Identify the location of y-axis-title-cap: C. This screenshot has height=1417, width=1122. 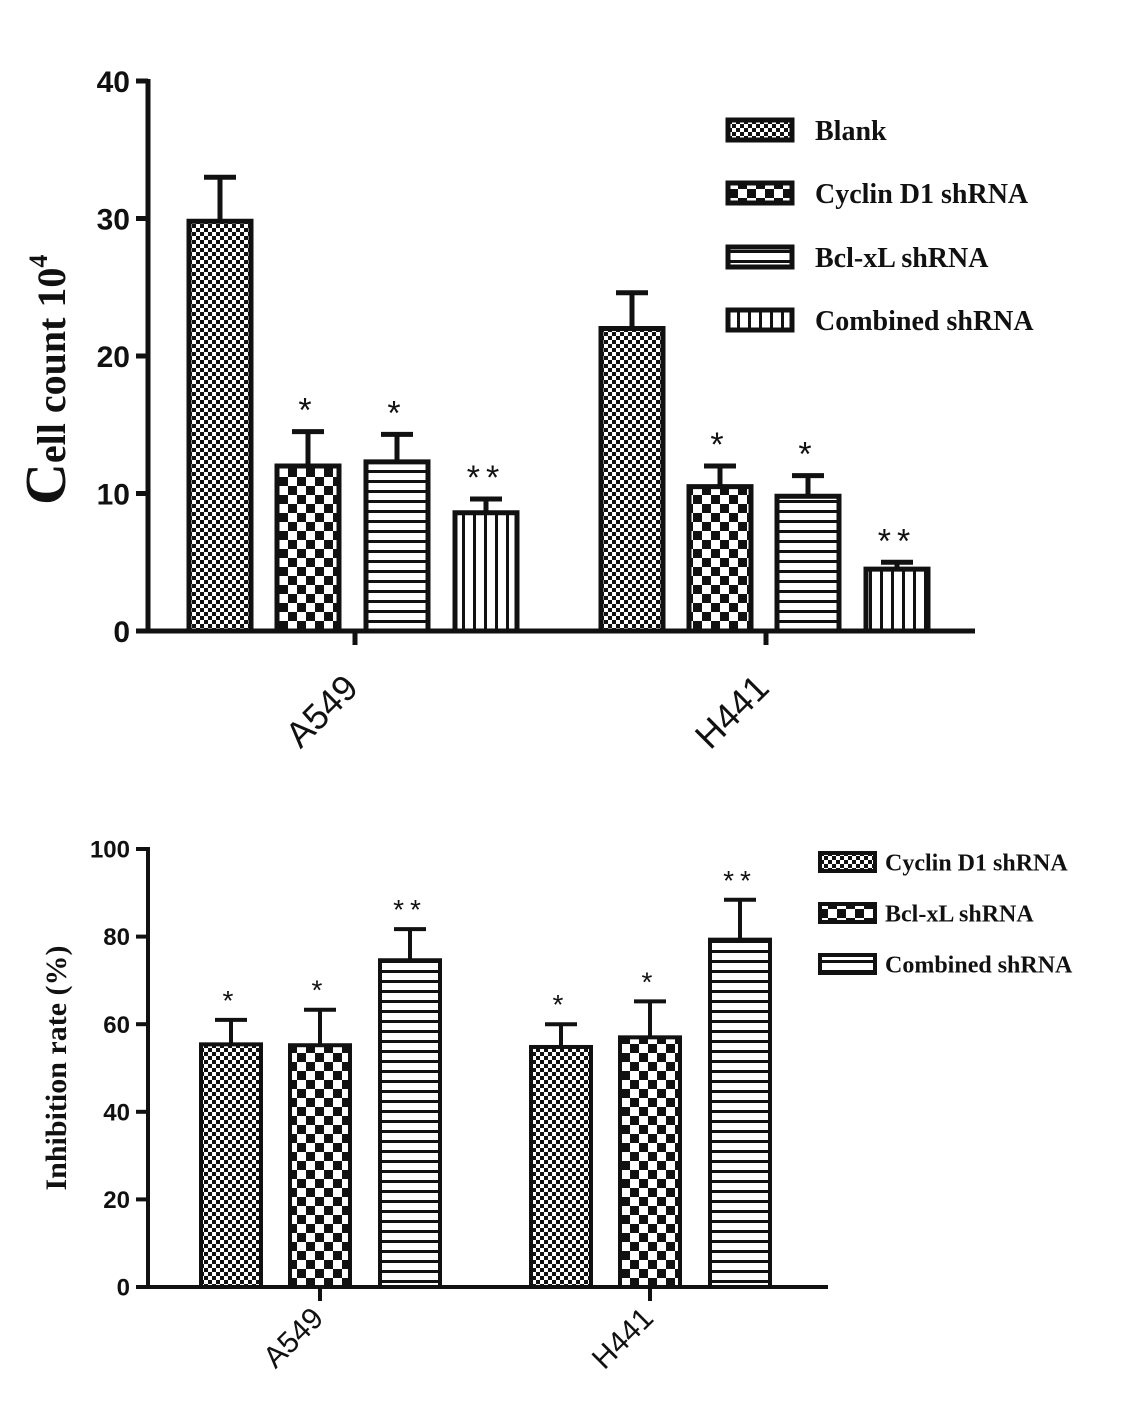
(45, 484).